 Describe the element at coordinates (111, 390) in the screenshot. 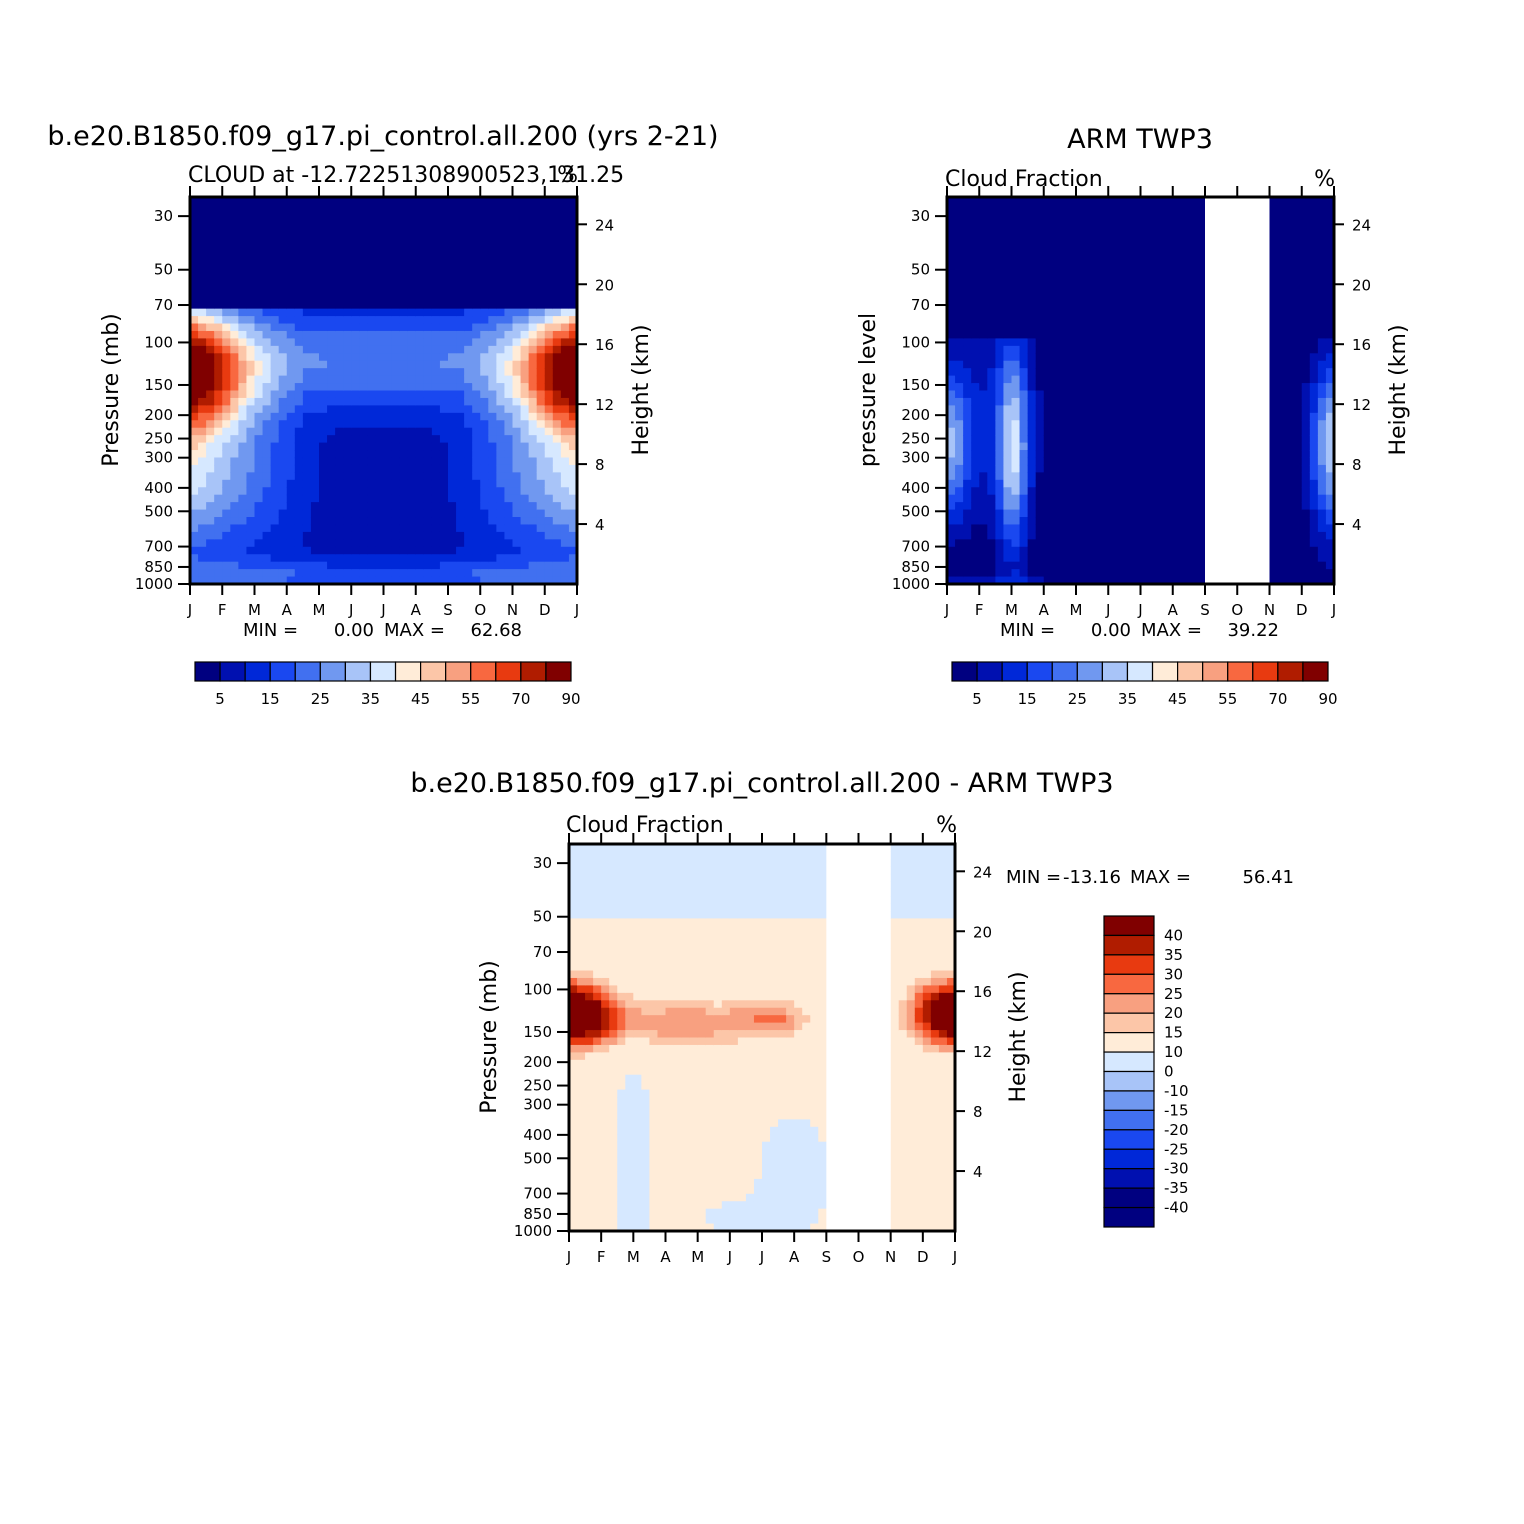

I see `panel-model-ylabel: Pressure (mb)` at that location.